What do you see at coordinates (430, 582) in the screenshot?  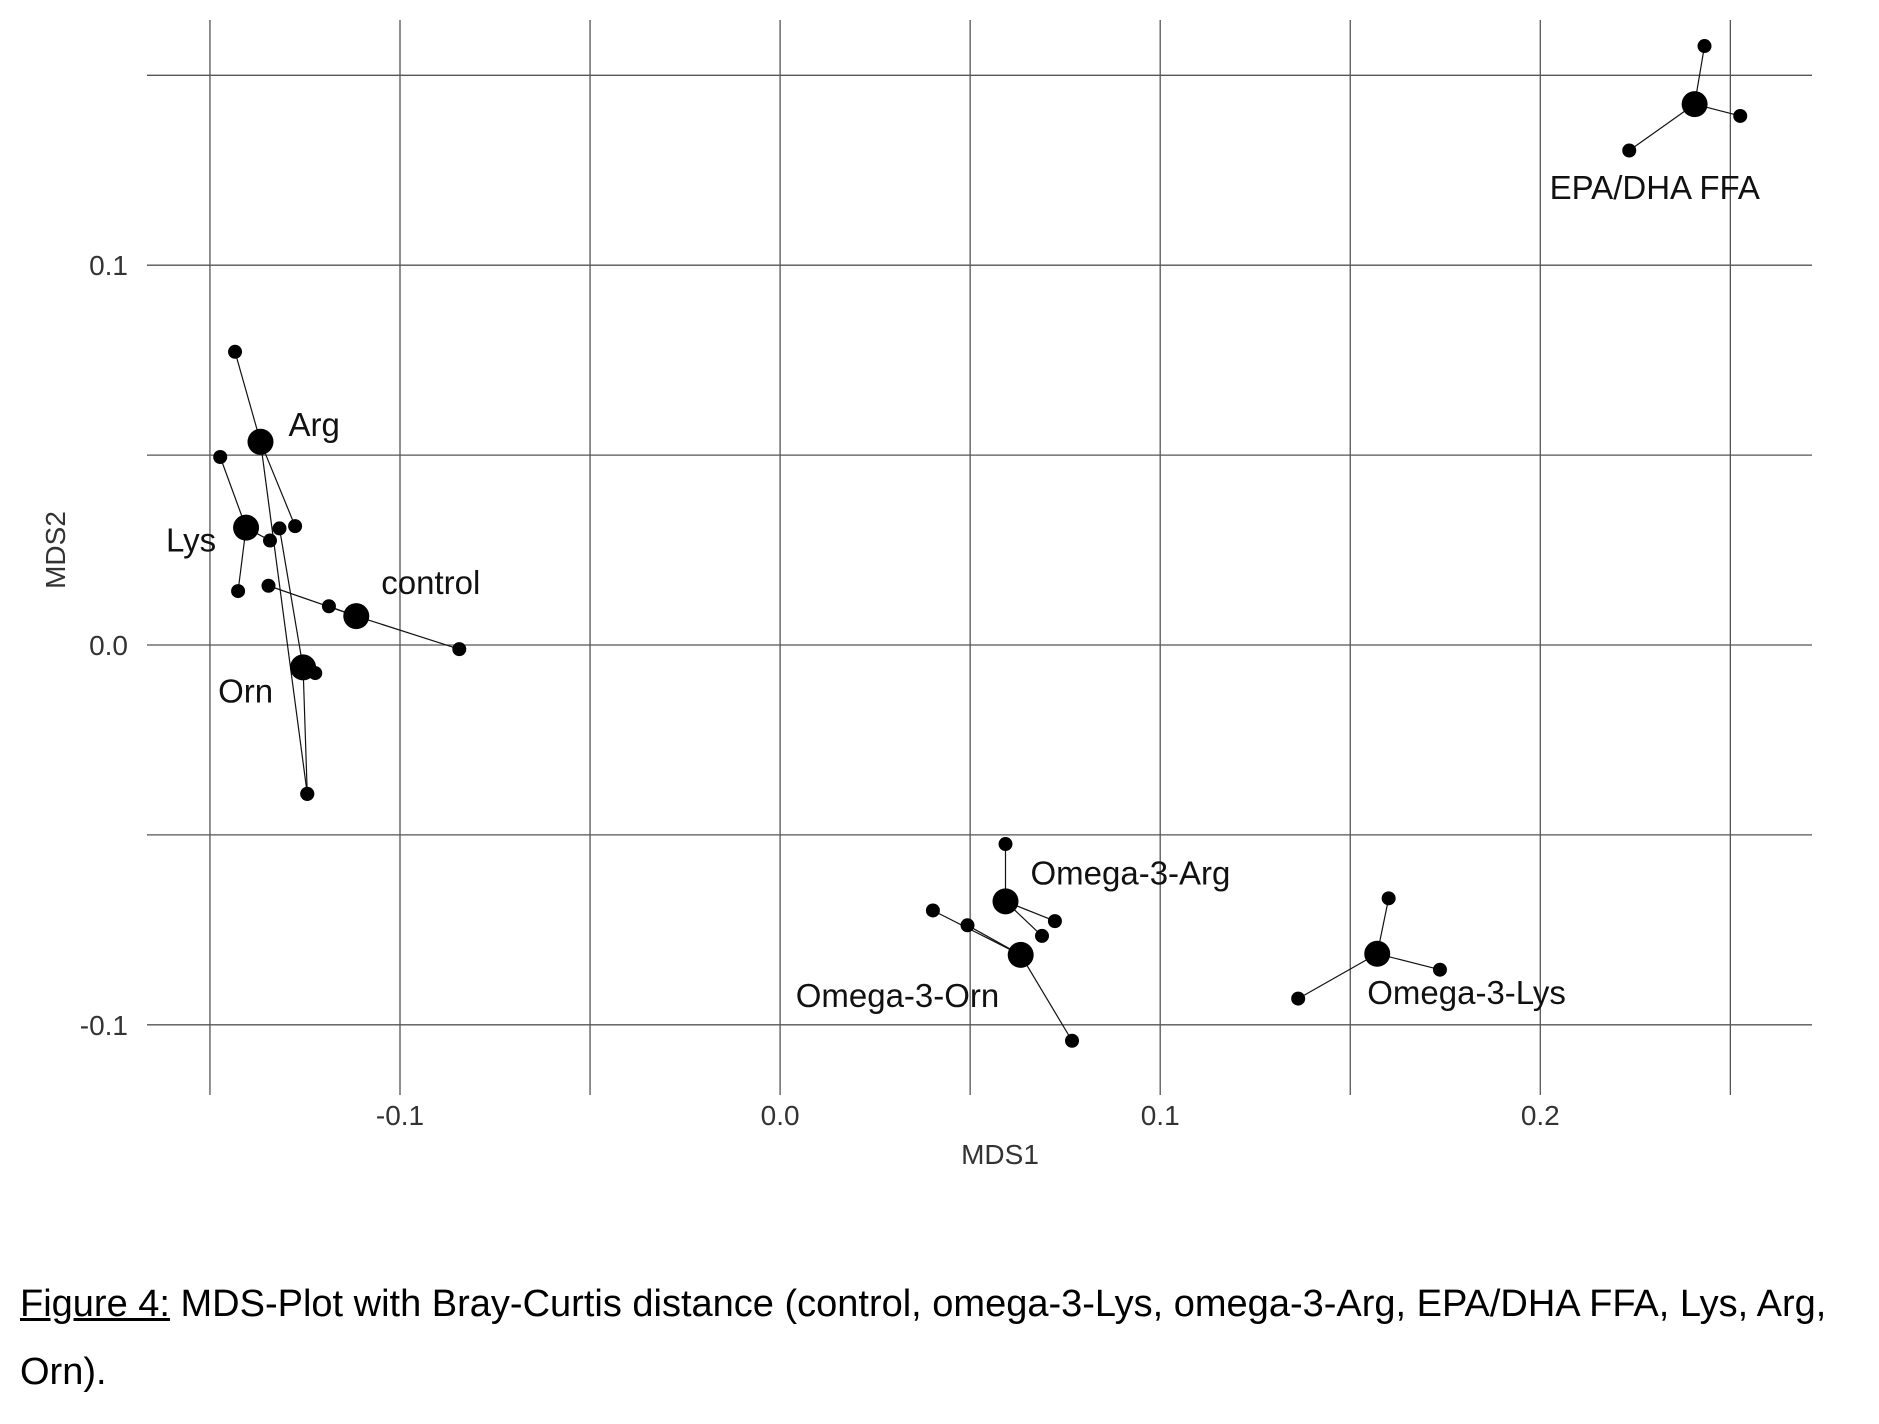 I see `group-label: control` at bounding box center [430, 582].